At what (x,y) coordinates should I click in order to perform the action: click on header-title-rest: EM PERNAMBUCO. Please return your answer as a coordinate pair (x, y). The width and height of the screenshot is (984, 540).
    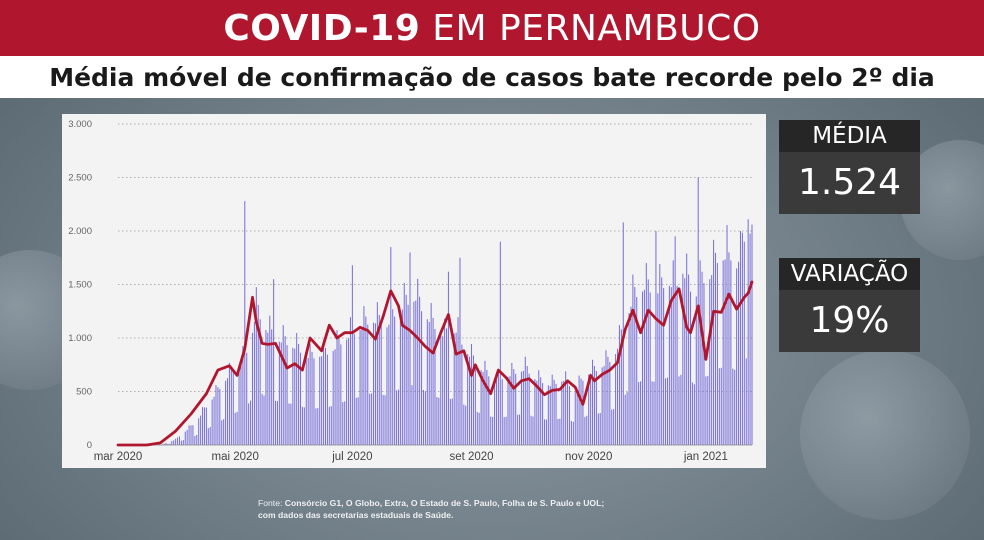
    Looking at the image, I should click on (590, 28).